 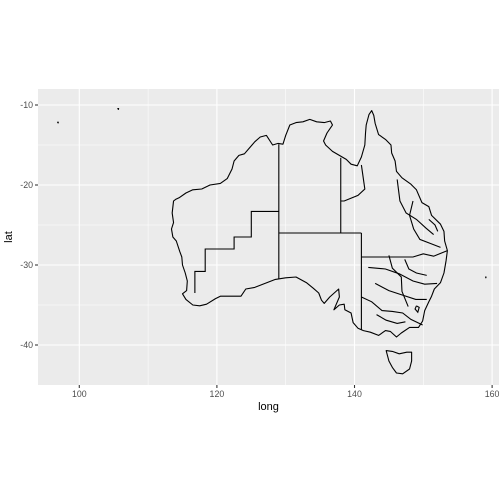 I want to click on y-tick-label: -40, so click(x=26, y=345).